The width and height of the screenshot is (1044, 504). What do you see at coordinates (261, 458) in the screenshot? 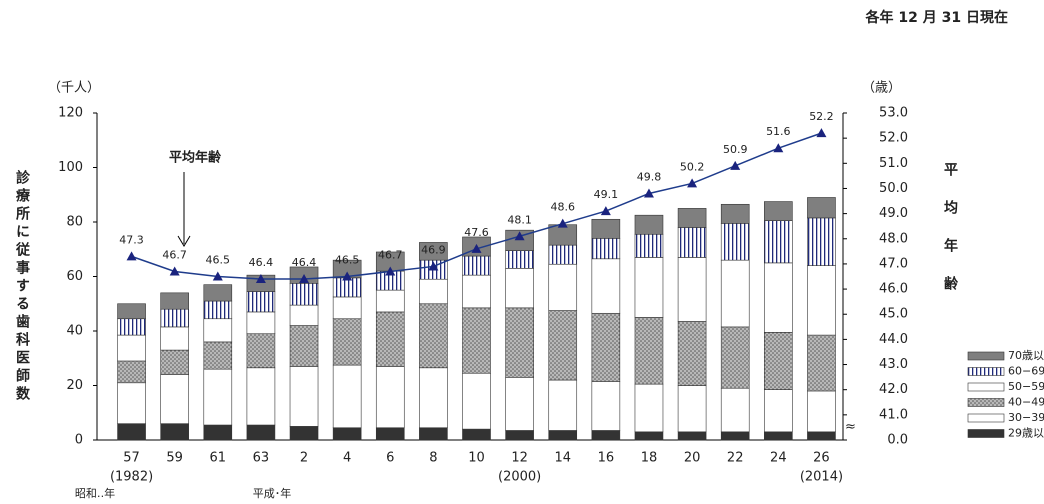
I see `x-tick-label: 63` at bounding box center [261, 458].